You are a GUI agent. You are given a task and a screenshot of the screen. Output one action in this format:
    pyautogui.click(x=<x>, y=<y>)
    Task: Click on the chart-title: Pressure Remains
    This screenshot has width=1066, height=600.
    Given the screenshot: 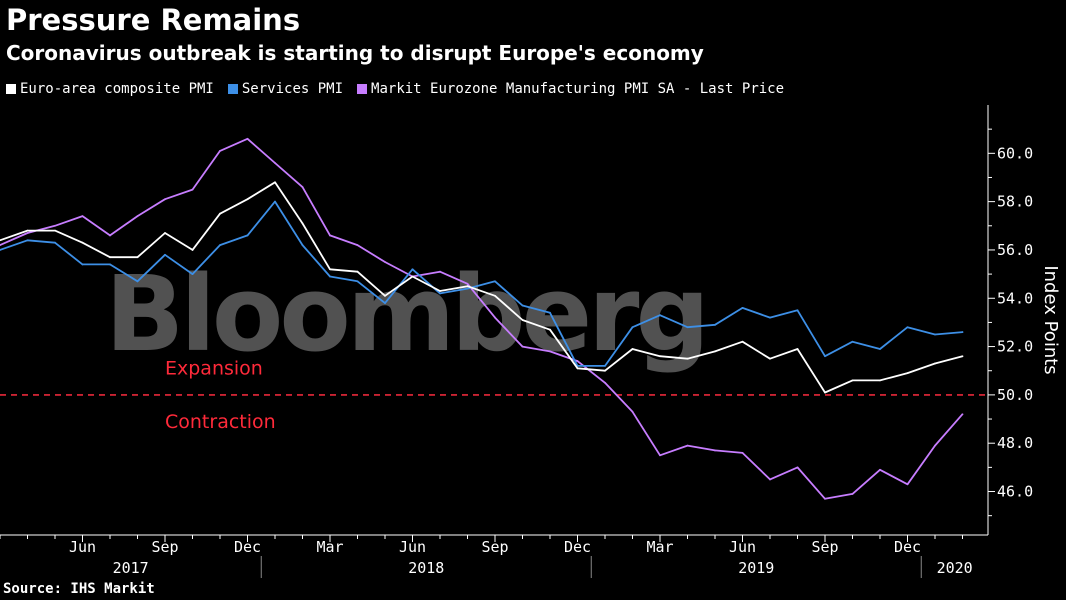 What is the action you would take?
    pyautogui.click(x=153, y=20)
    